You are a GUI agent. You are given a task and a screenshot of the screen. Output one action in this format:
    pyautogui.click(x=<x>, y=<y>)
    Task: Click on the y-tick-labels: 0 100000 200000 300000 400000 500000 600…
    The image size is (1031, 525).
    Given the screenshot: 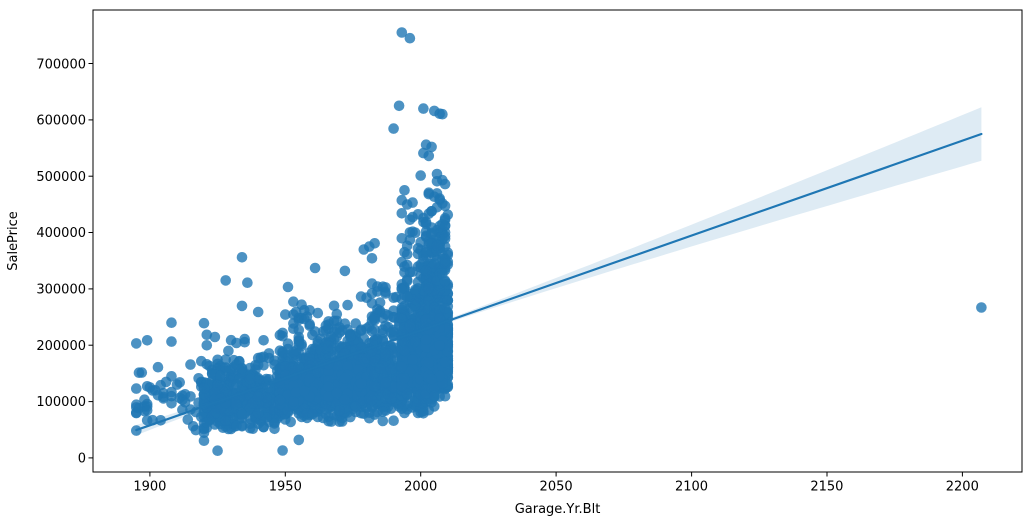 What is the action you would take?
    pyautogui.click(x=61, y=261)
    